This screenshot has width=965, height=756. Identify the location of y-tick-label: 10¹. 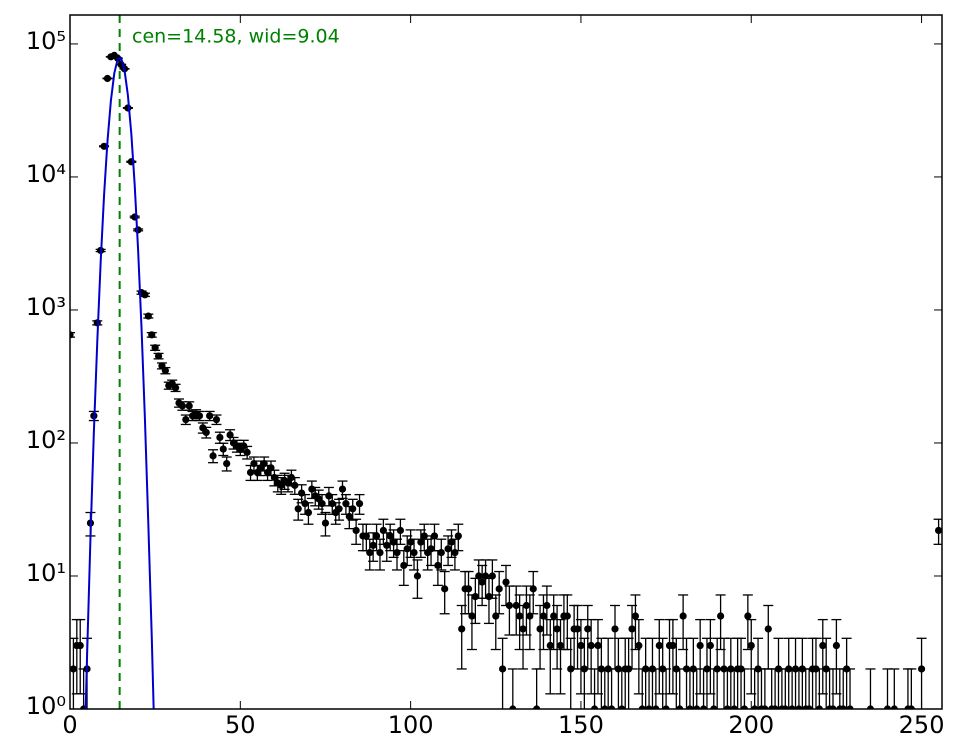
(46, 573).